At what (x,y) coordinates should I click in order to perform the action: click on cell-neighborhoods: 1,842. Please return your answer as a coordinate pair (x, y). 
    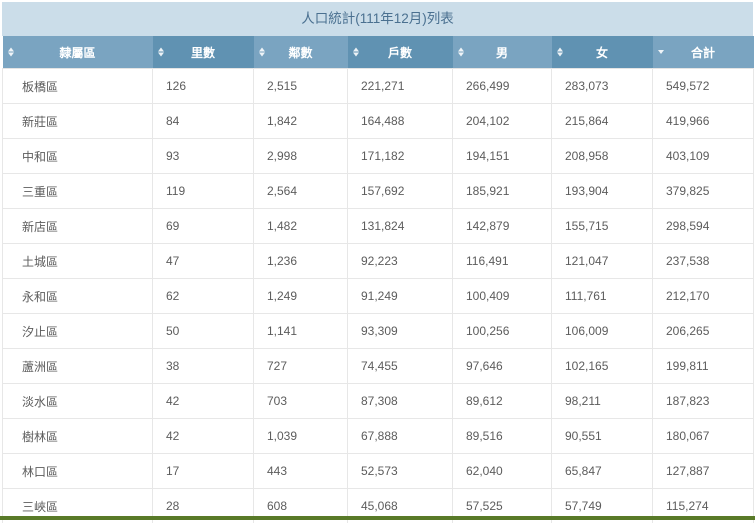
    Looking at the image, I should click on (300, 121).